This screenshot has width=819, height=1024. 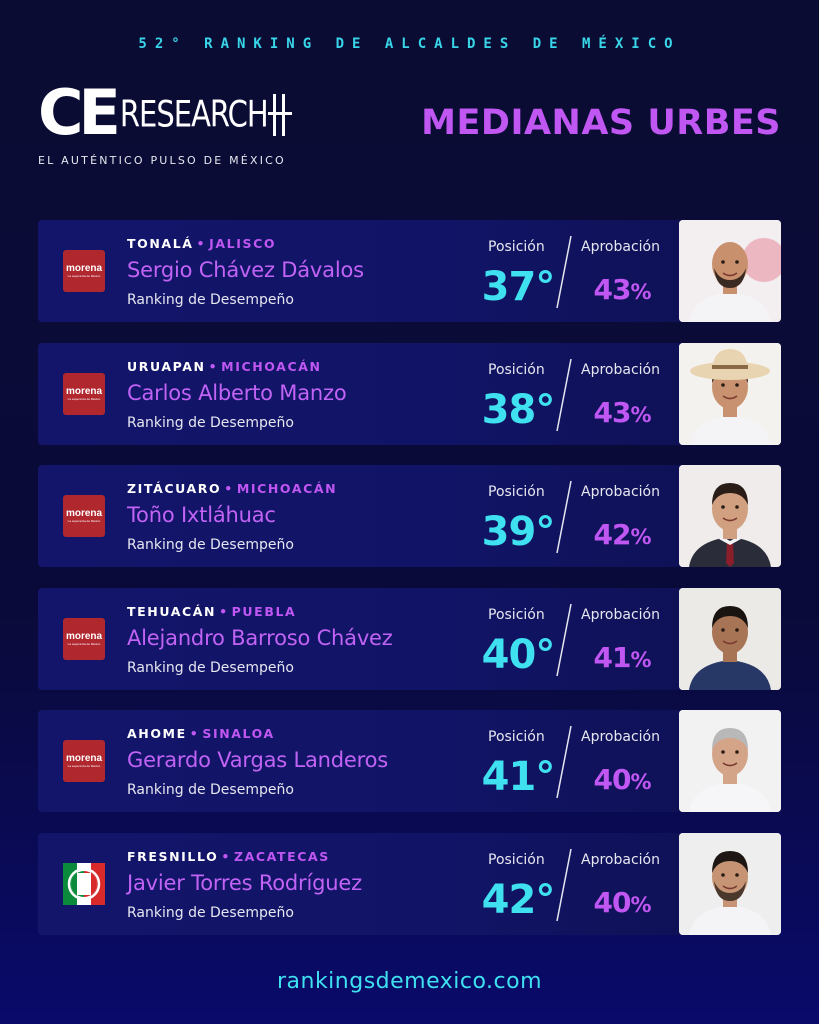 I want to click on mayor-location: ZITÁCUARO • MICHOACÁN, so click(x=232, y=488).